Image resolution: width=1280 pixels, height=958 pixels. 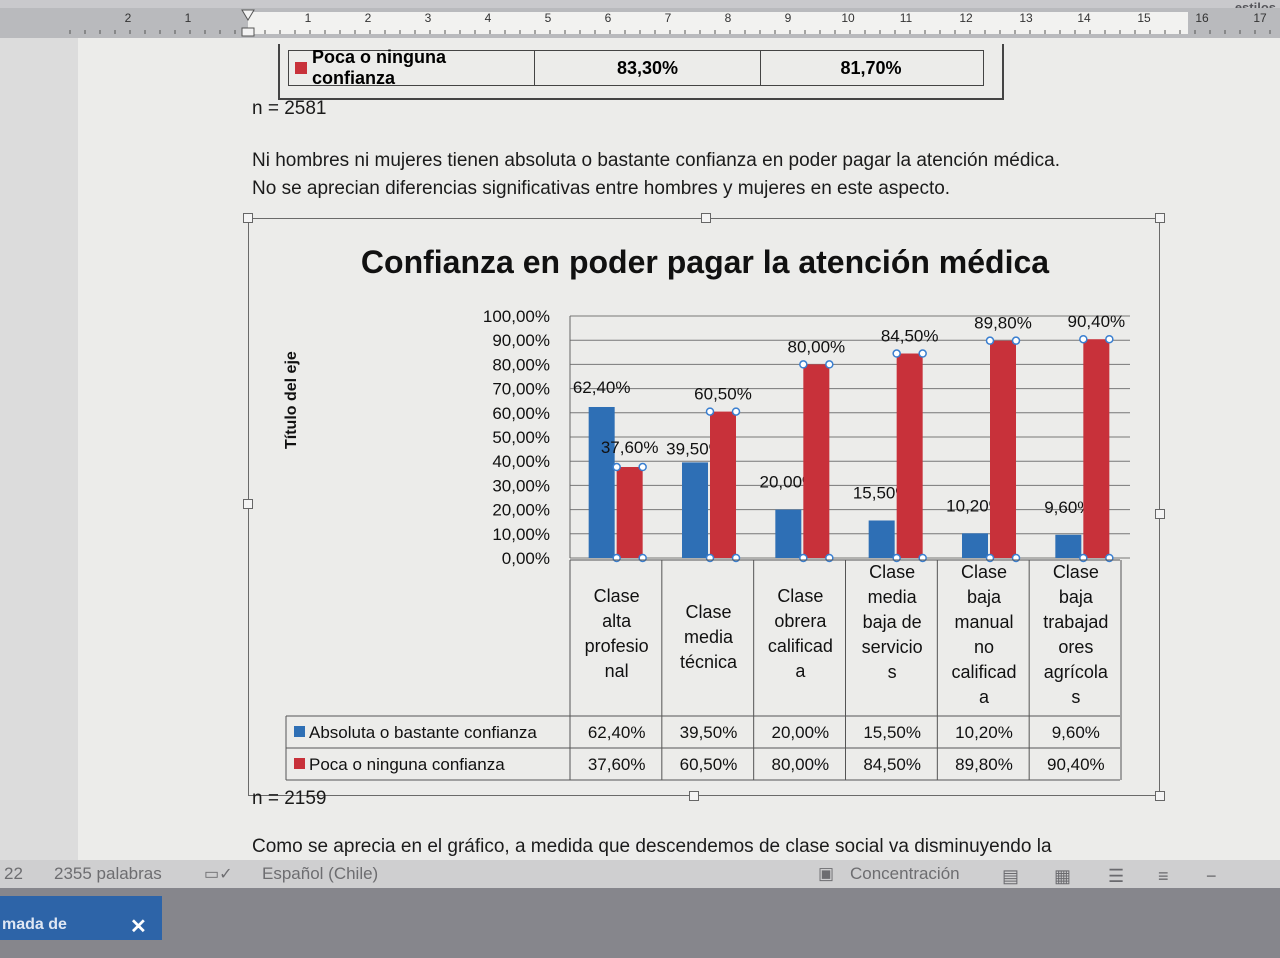 What do you see at coordinates (488, 18) in the screenshot?
I see `ruler-number: 4` at bounding box center [488, 18].